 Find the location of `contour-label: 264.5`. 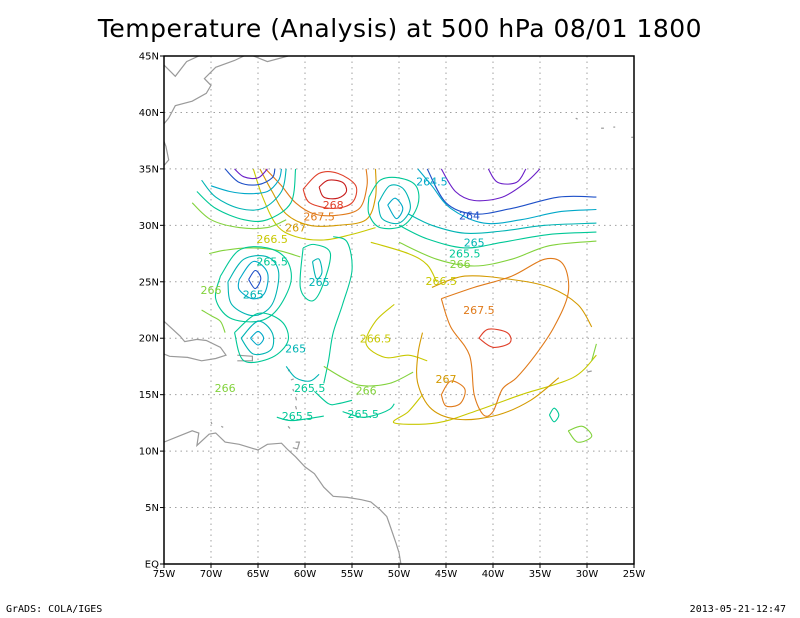

contour-label: 264.5 is located at coordinates (432, 181).